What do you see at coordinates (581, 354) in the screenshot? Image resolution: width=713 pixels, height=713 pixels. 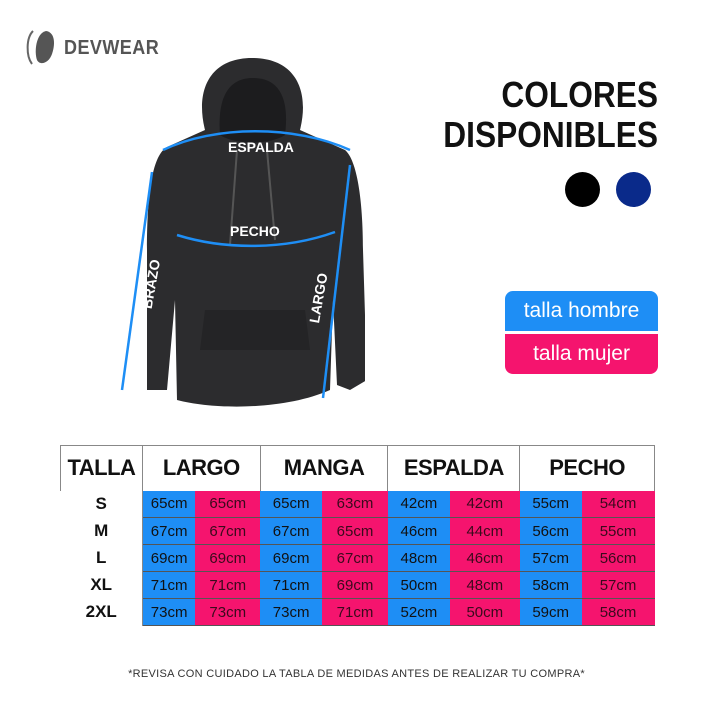 I see `legend-women: talla mujer` at bounding box center [581, 354].